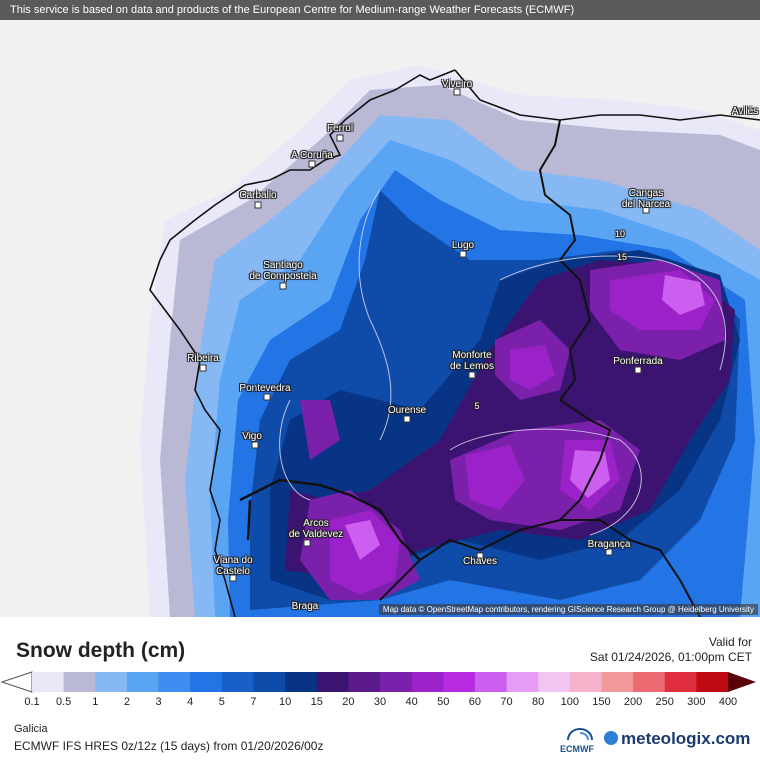 Image resolution: width=760 pixels, height=760 pixels. Describe the element at coordinates (443, 702) in the screenshot. I see `colorbar-tick-label: 50` at that location.